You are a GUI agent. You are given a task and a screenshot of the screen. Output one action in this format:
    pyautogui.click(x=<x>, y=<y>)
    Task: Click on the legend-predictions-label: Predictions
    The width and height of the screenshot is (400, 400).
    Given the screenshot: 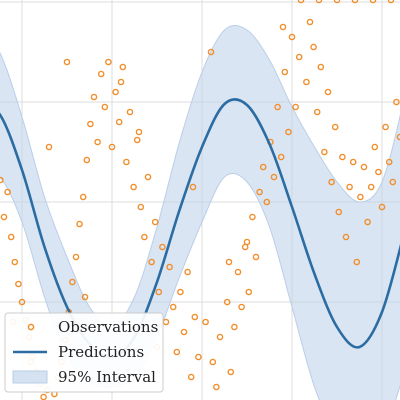 What is the action you would take?
    pyautogui.click(x=101, y=352)
    